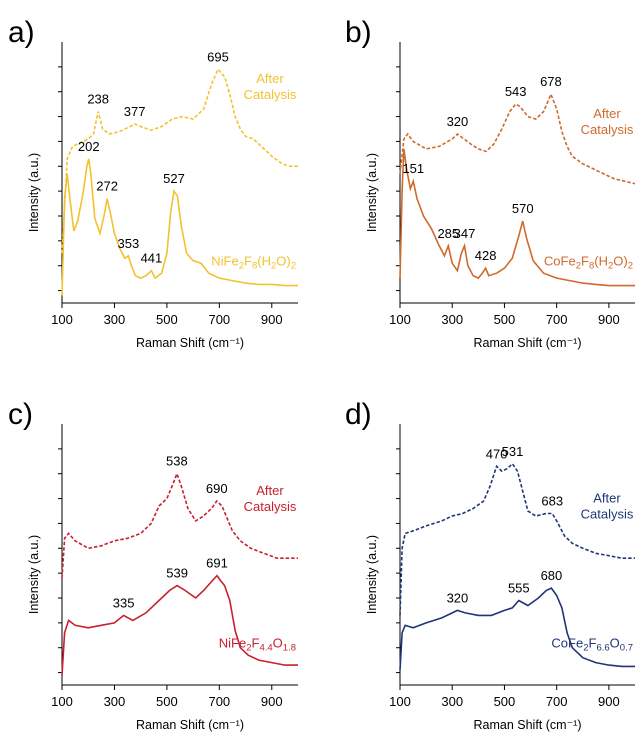  Describe the element at coordinates (513, 451) in the screenshot. I see `peak-label: 531` at that location.